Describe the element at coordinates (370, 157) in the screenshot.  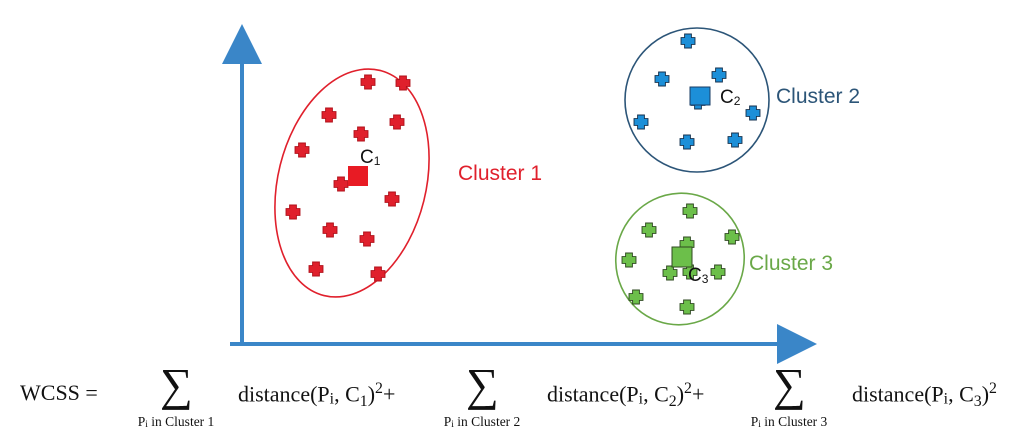
I see `centroid-1-label: C1` at that location.